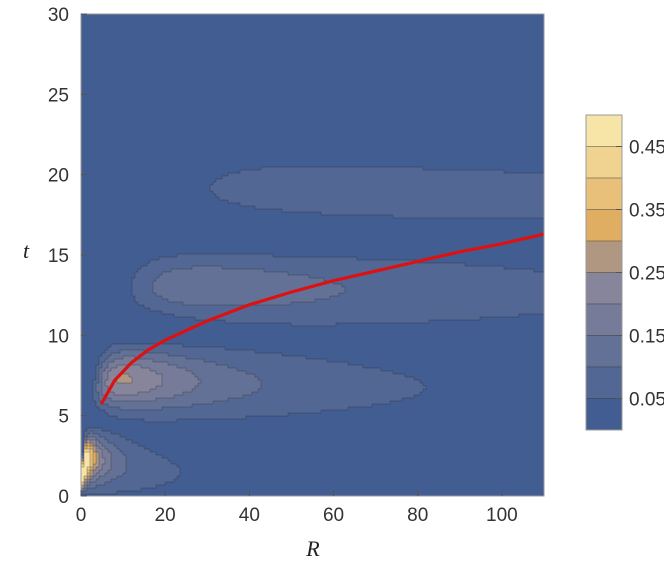 The height and width of the screenshot is (565, 664). Describe the element at coordinates (81, 515) in the screenshot. I see `x-tick-label: 0` at that location.